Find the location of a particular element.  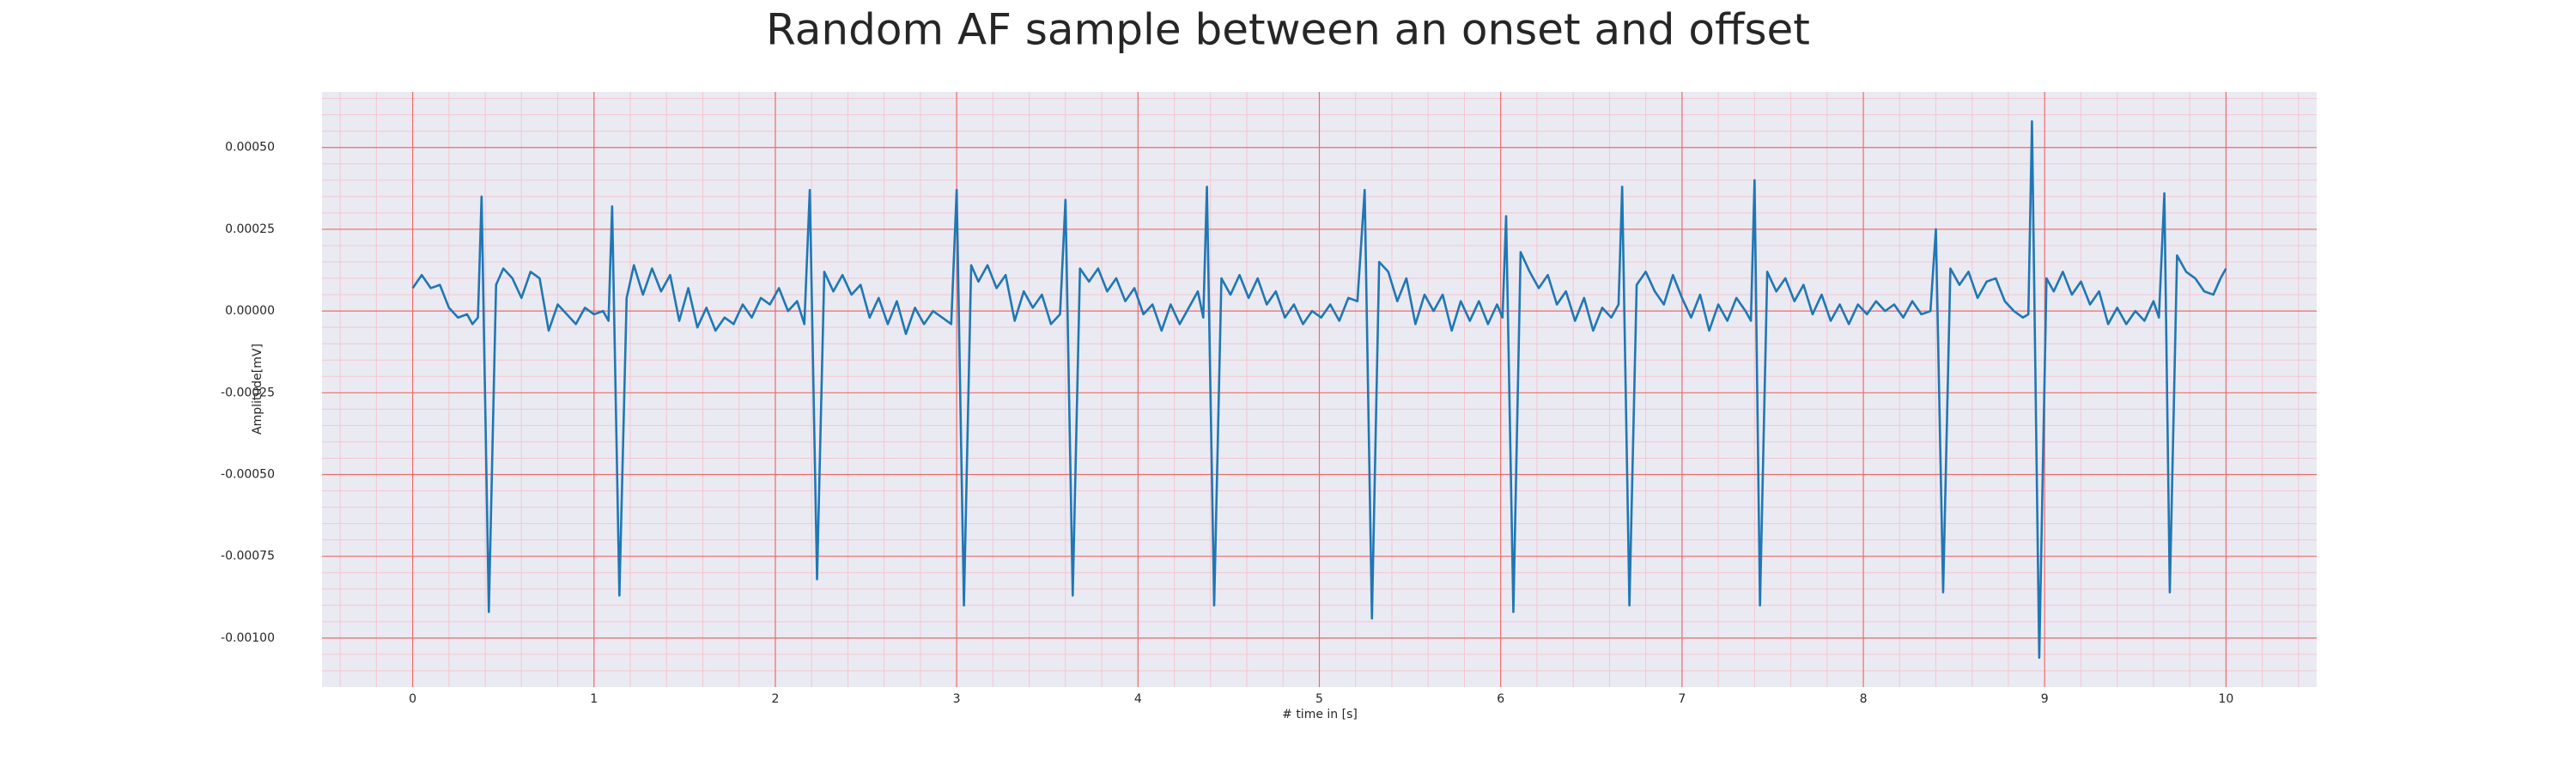

x-tick-label: 6 is located at coordinates (1500, 699).